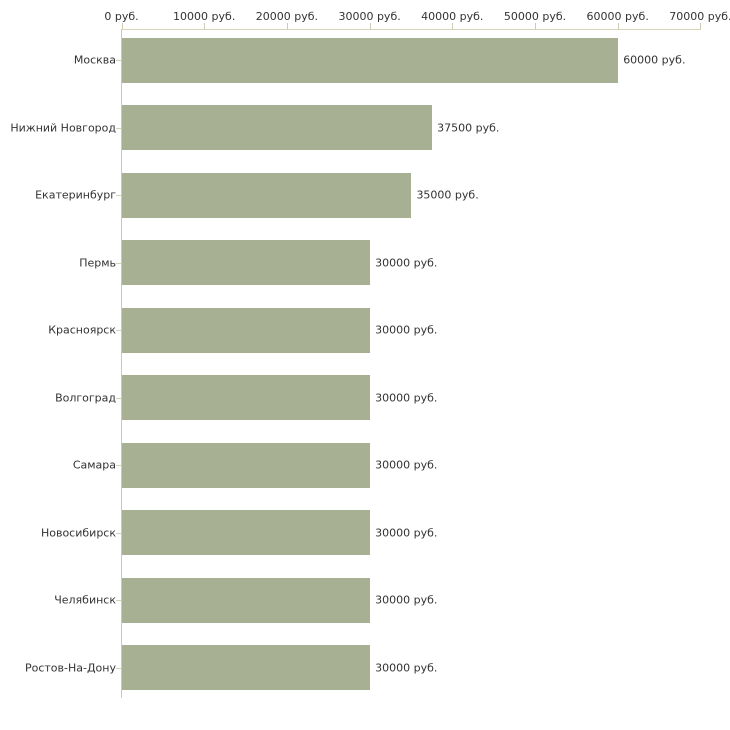  I want to click on category-label: Красноярск, so click(82, 330).